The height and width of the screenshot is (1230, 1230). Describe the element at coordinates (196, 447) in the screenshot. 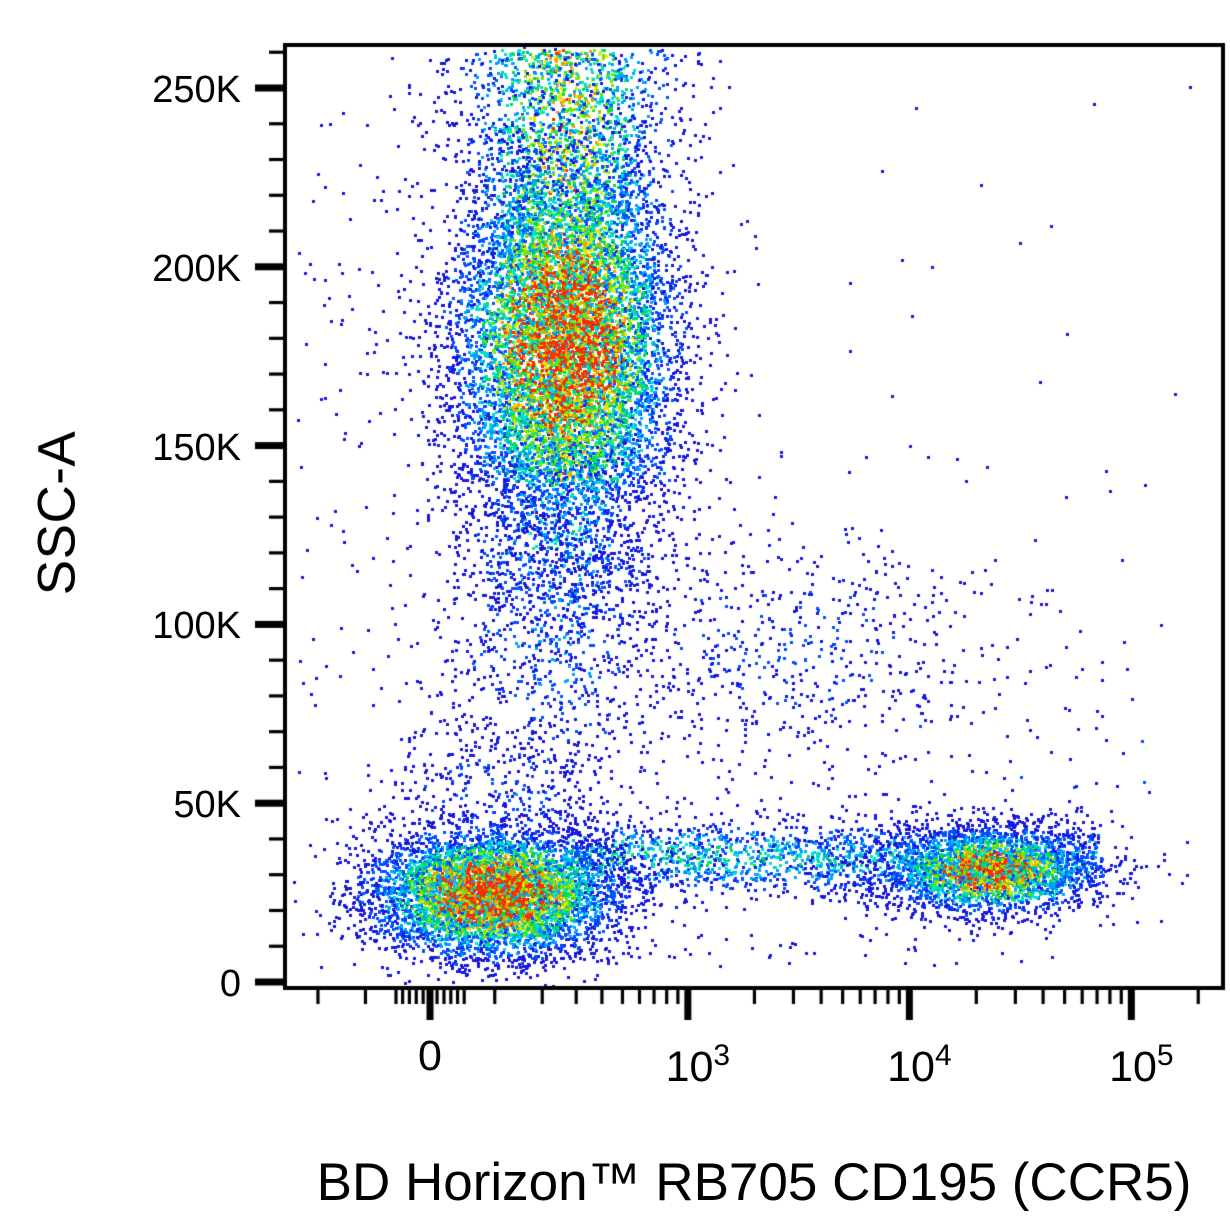

I see `y-tick-label: 150K` at that location.